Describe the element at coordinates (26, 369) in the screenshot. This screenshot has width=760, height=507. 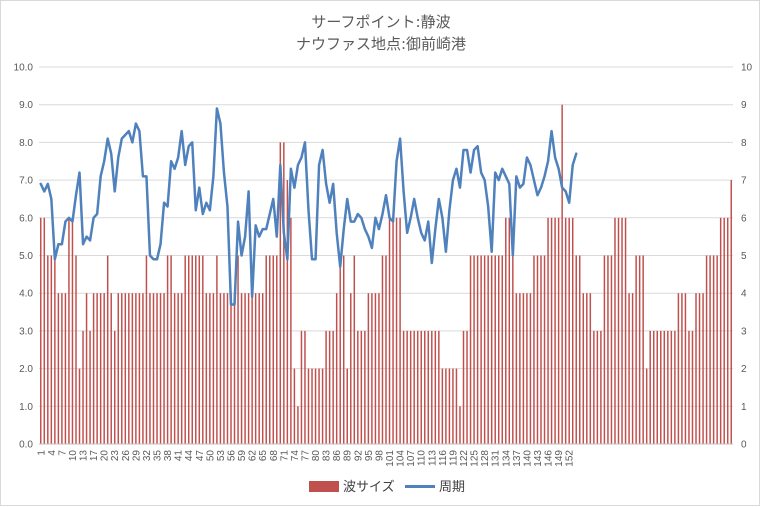
I see `y-left-tick-label: 2.0` at that location.